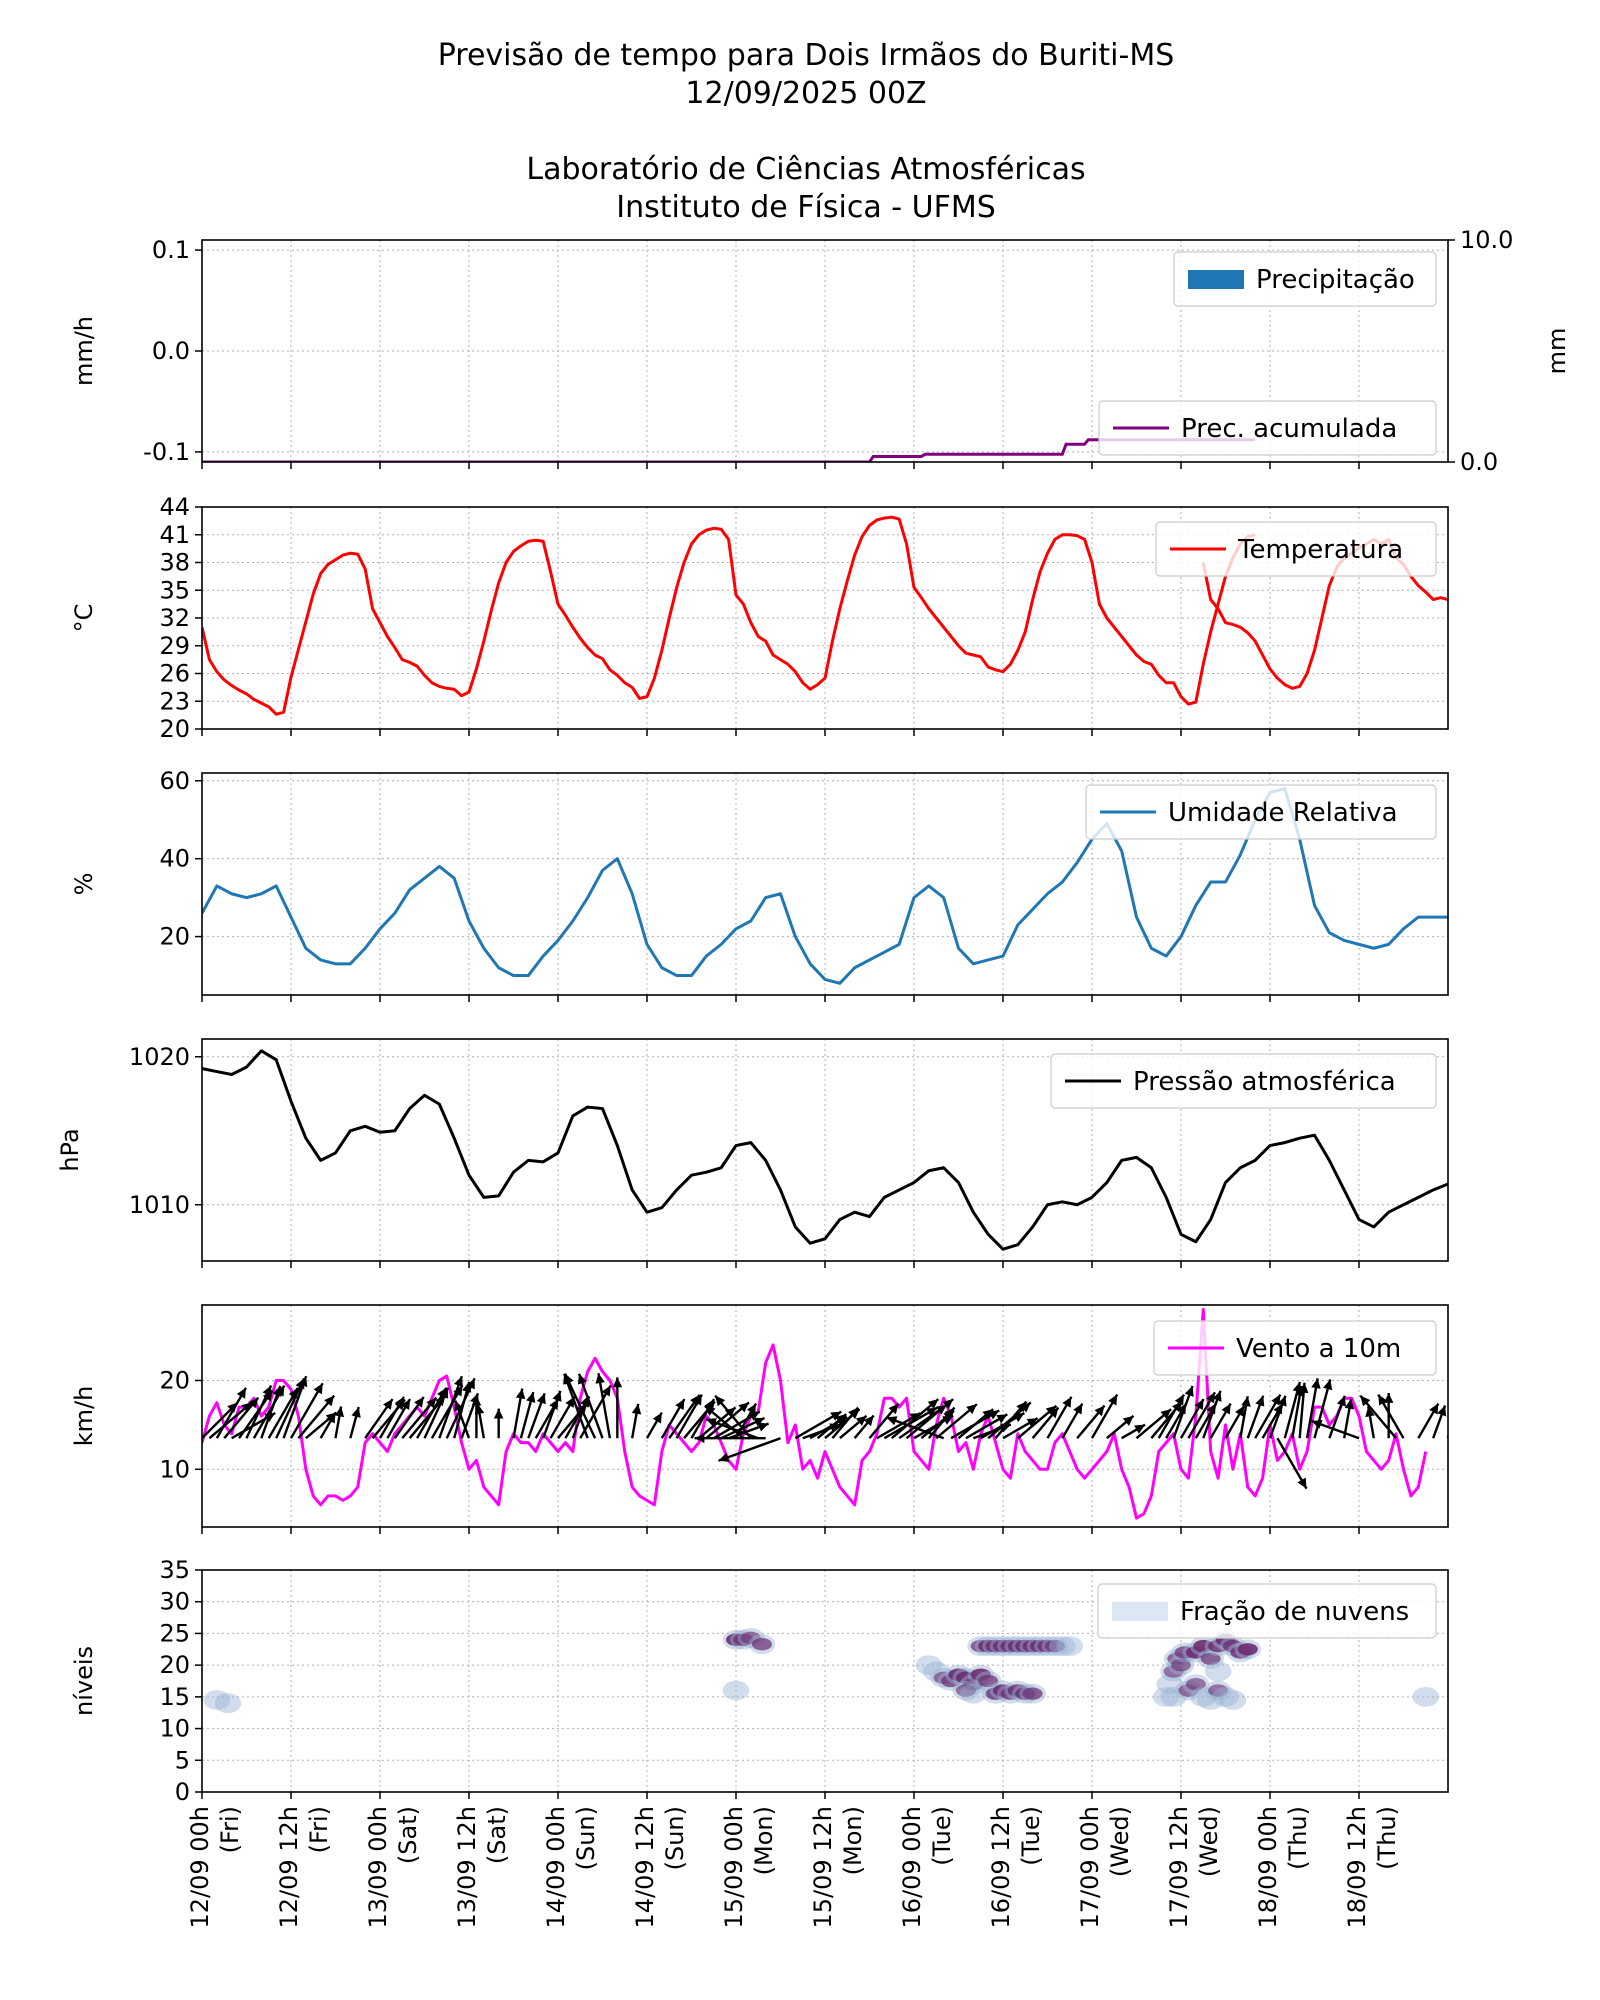  What do you see at coordinates (174, 646) in the screenshot?
I see `ytick-label: 29` at bounding box center [174, 646].